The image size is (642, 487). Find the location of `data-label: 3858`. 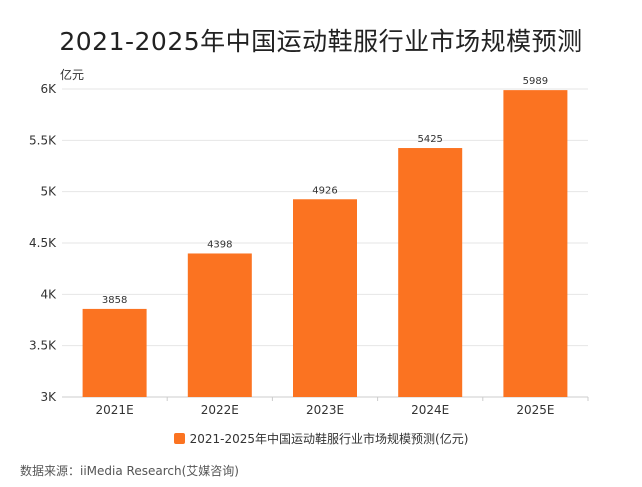

data-label: 3858 is located at coordinates (114, 300).